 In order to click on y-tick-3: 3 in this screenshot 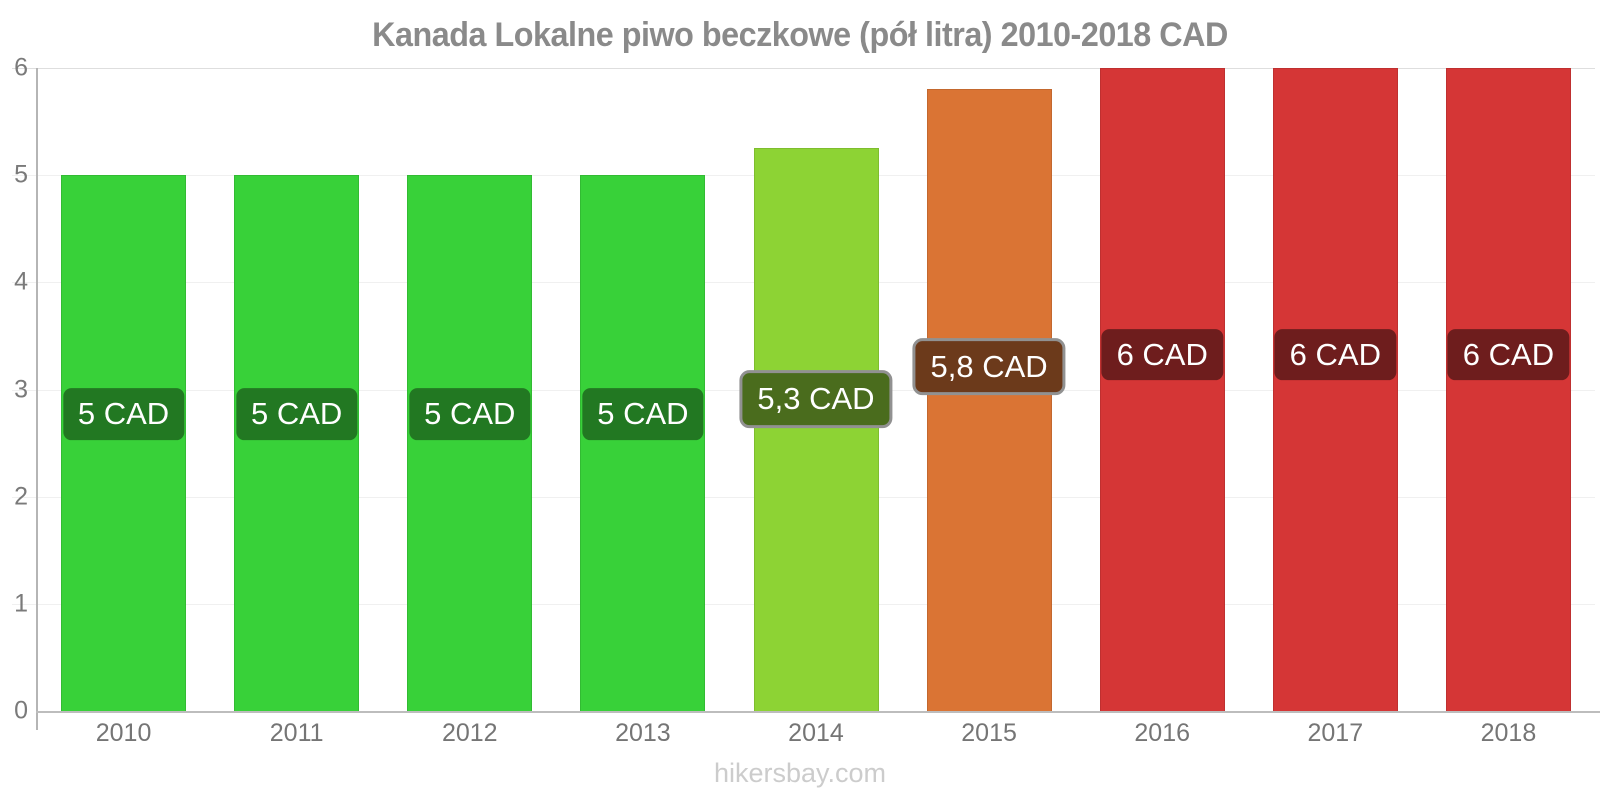, I will do `click(21, 389)`.